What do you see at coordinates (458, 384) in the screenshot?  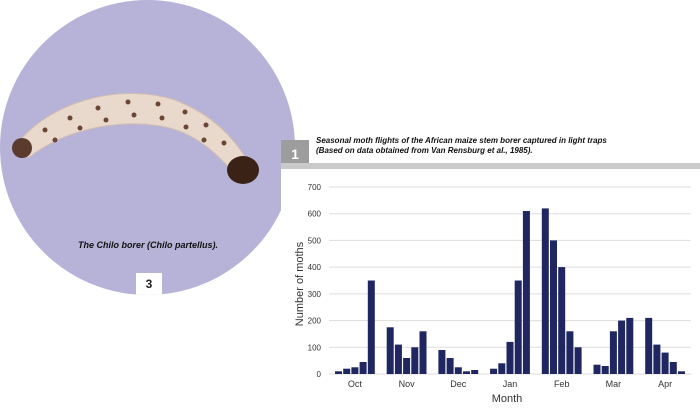 I see `x-tick-label: Dec` at bounding box center [458, 384].